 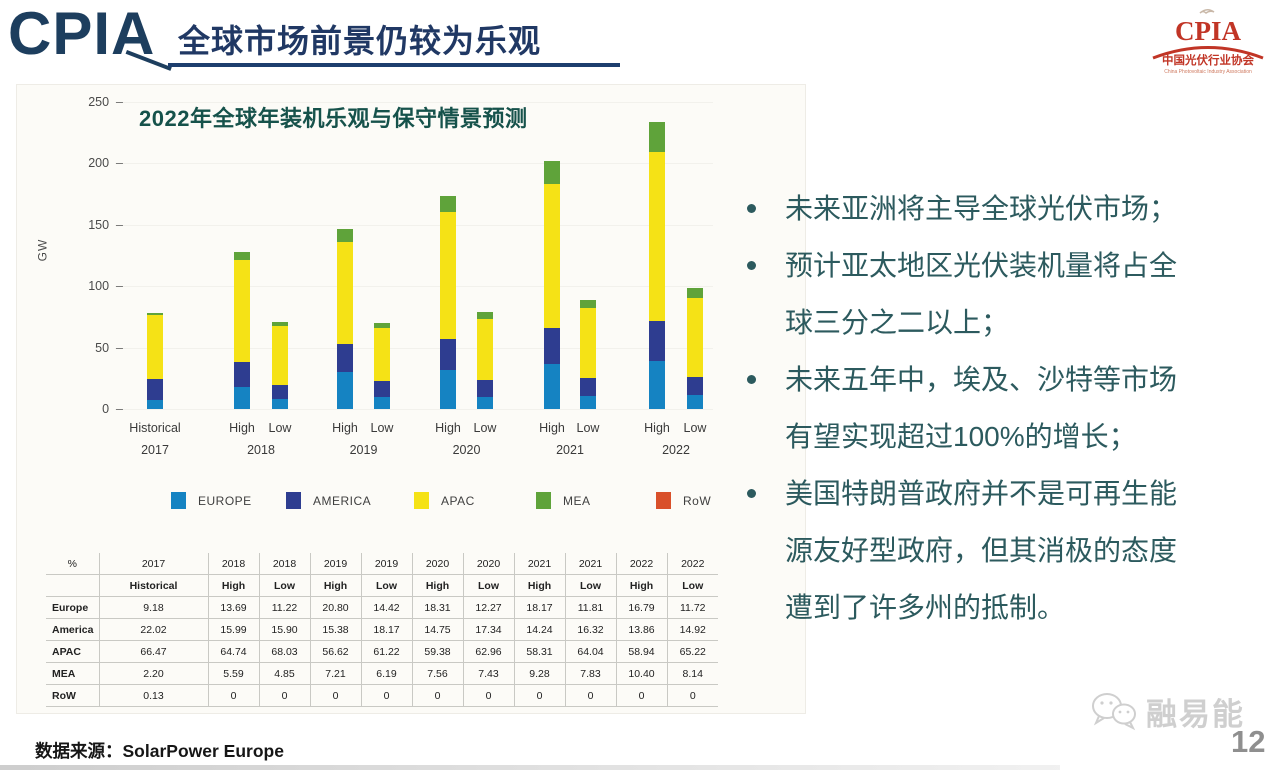 I want to click on bullet-text: 预计亚太地区光伏装机量将占全 球三分之二以上；, so click(x=981, y=294).